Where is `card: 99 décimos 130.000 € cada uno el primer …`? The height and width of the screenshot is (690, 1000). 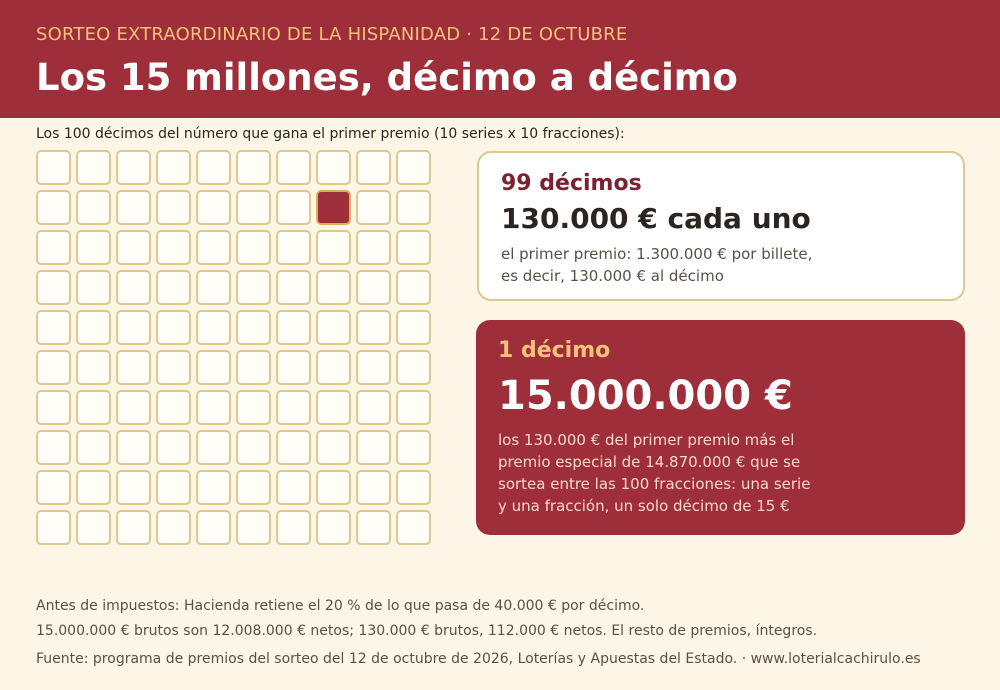
card: 99 décimos 130.000 € cada uno el primer … is located at coordinates (721, 226).